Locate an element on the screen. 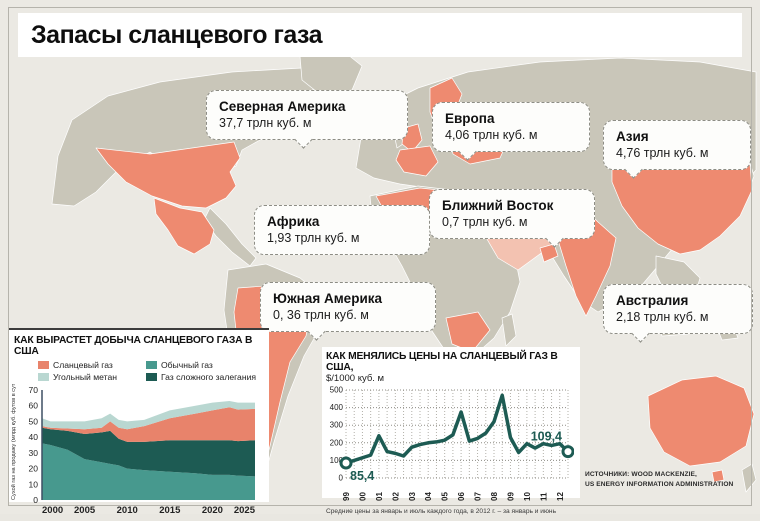 Image resolution: width=760 pixels, height=521 pixels. legend-label: Угольный метан is located at coordinates (85, 377).